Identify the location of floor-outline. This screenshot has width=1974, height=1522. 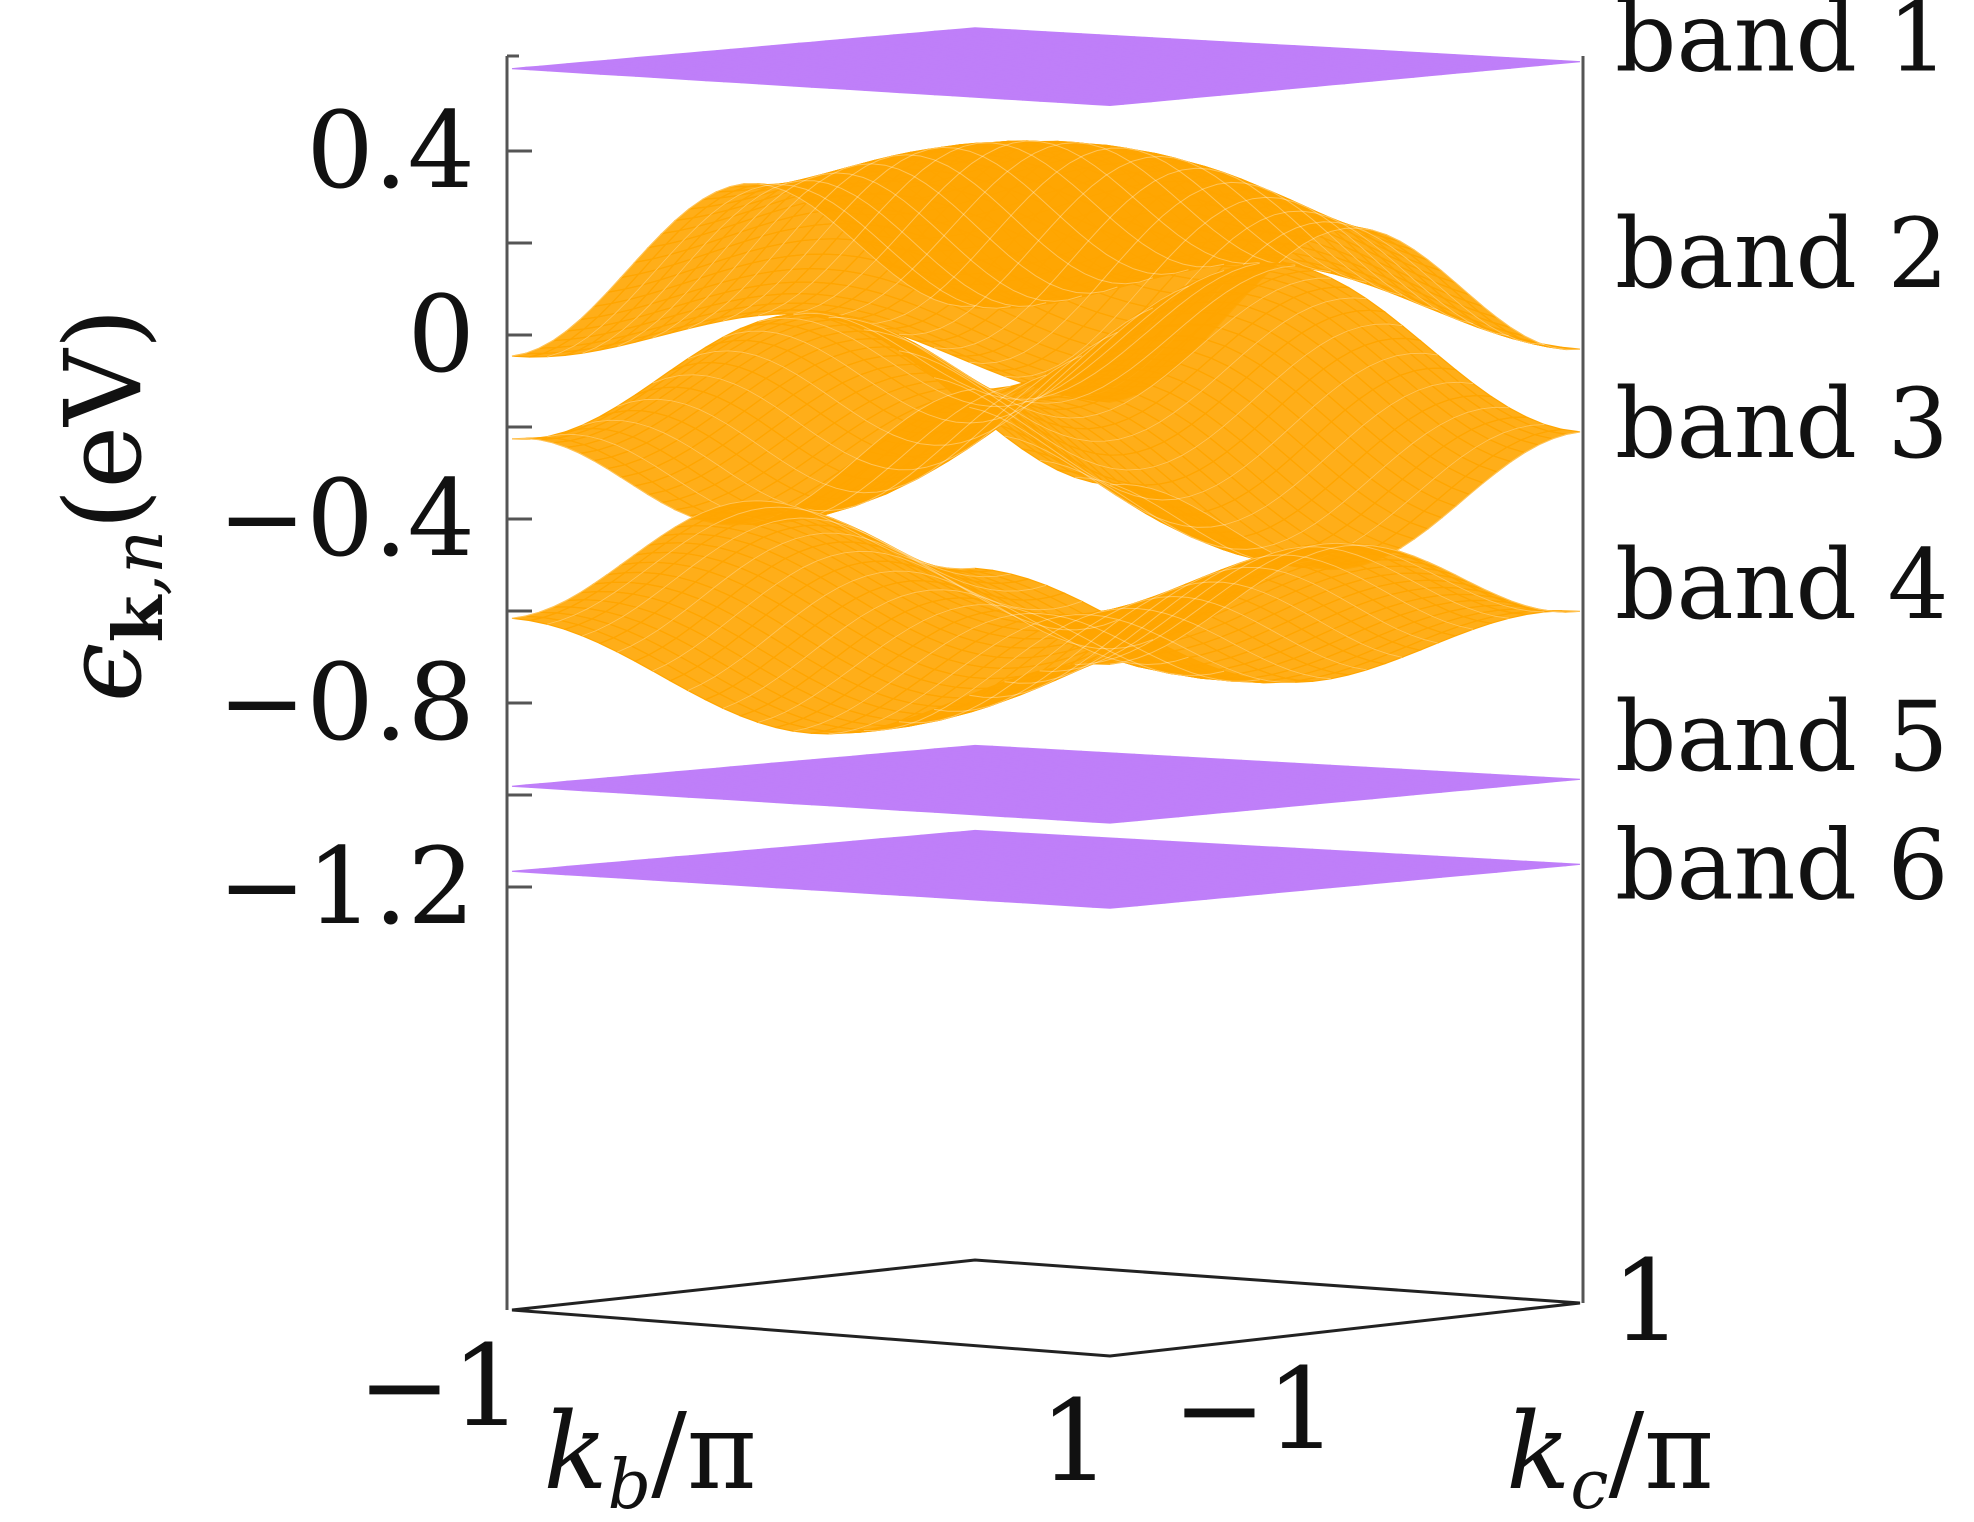
(1046, 1308).